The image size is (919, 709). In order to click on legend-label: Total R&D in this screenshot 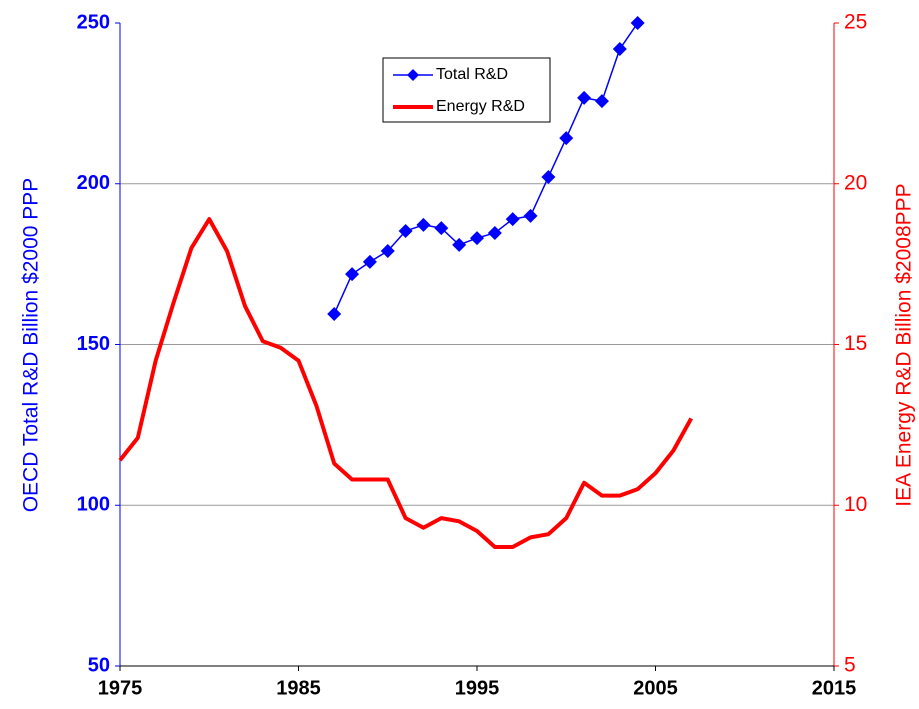, I will do `click(472, 74)`.